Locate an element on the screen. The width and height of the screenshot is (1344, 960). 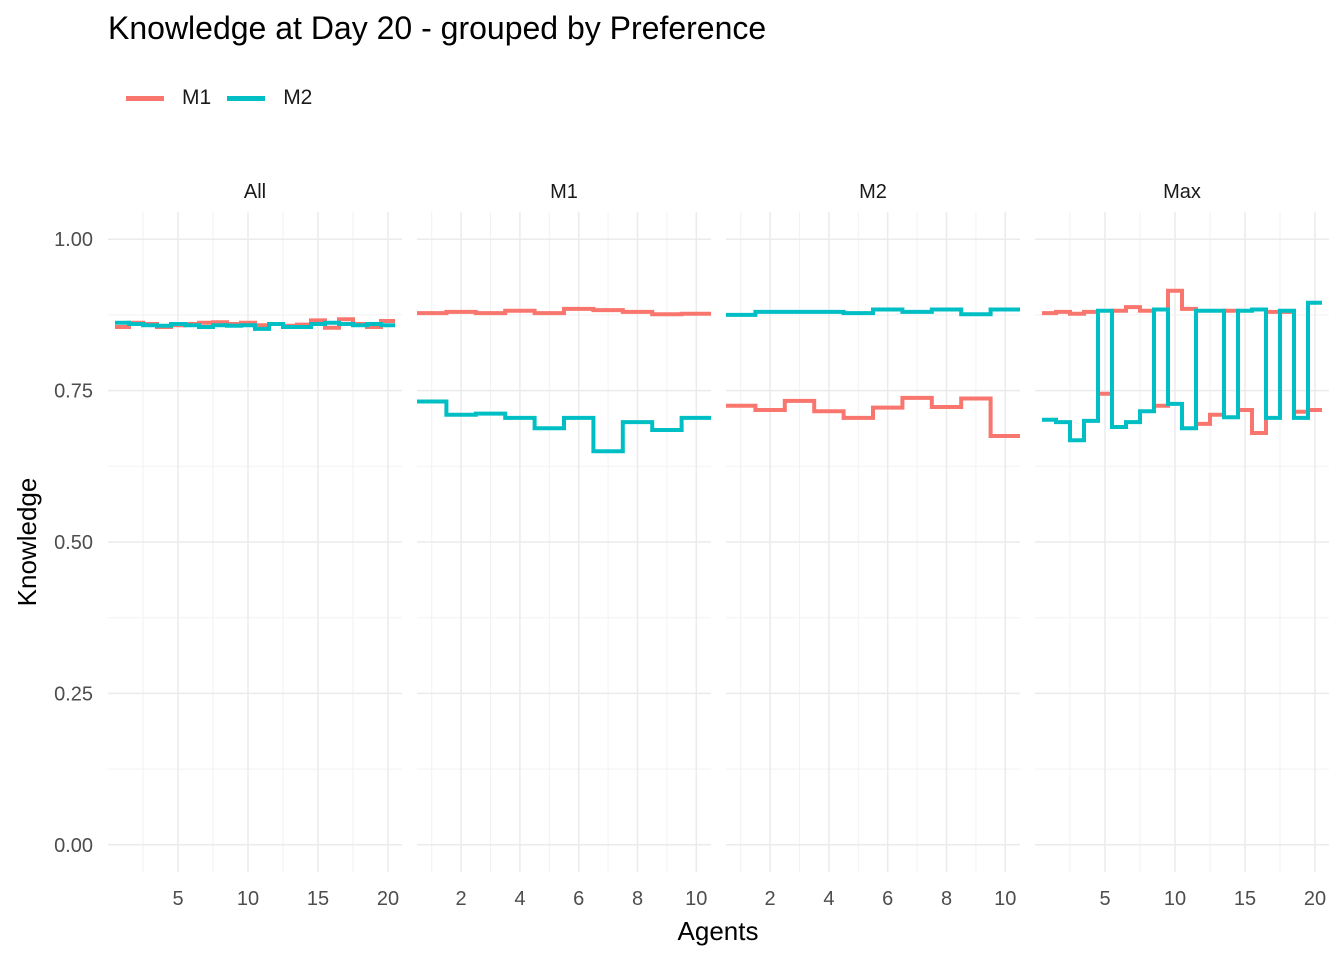
y-tick-label: 0.75 is located at coordinates (73, 392).